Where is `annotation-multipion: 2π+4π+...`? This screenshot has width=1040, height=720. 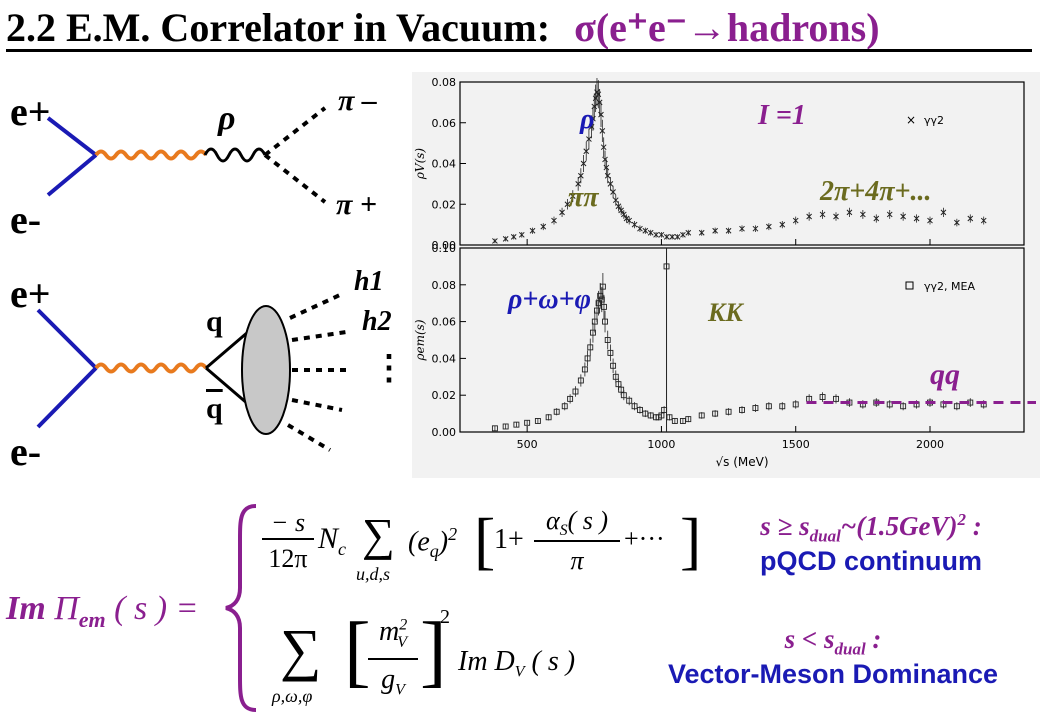 annotation-multipion: 2π+4π+... is located at coordinates (876, 191).